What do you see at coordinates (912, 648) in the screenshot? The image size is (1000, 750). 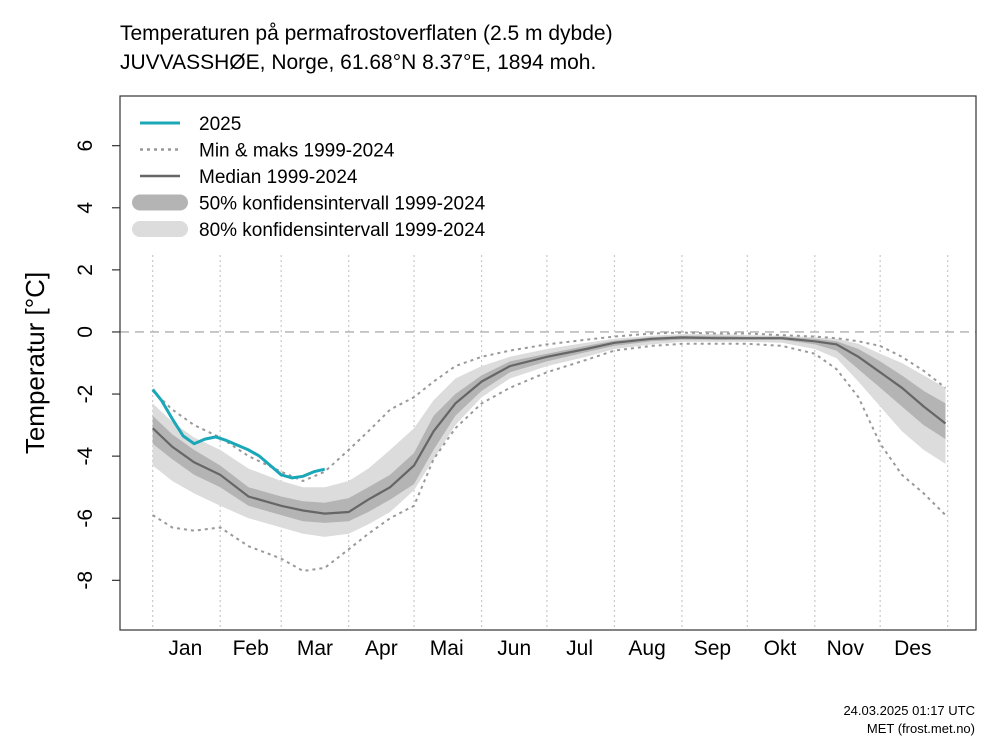 I see `x-tick-label: Des` at bounding box center [912, 648].